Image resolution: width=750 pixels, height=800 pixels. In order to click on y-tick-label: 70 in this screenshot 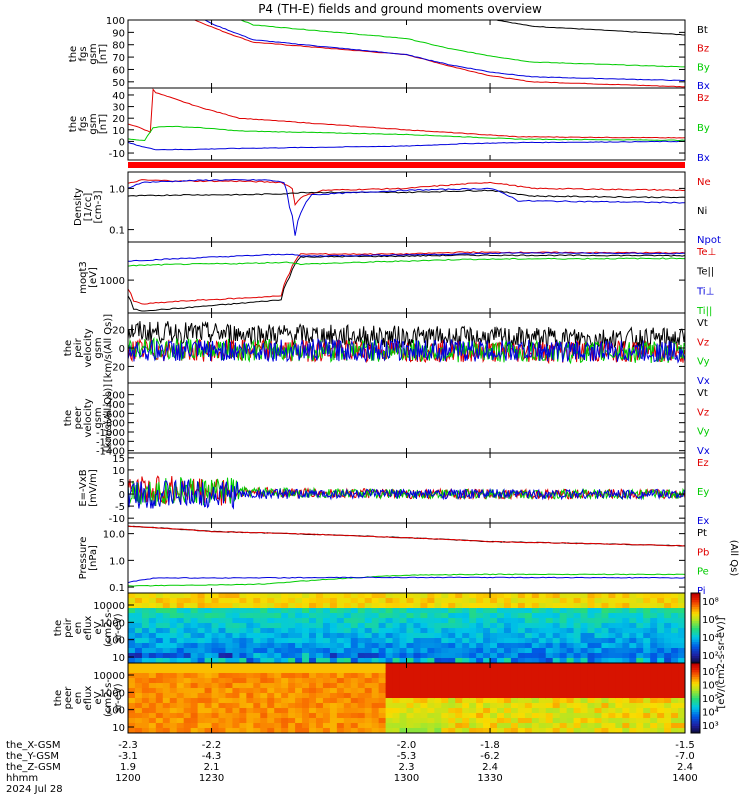, I will do `click(118, 58)`.